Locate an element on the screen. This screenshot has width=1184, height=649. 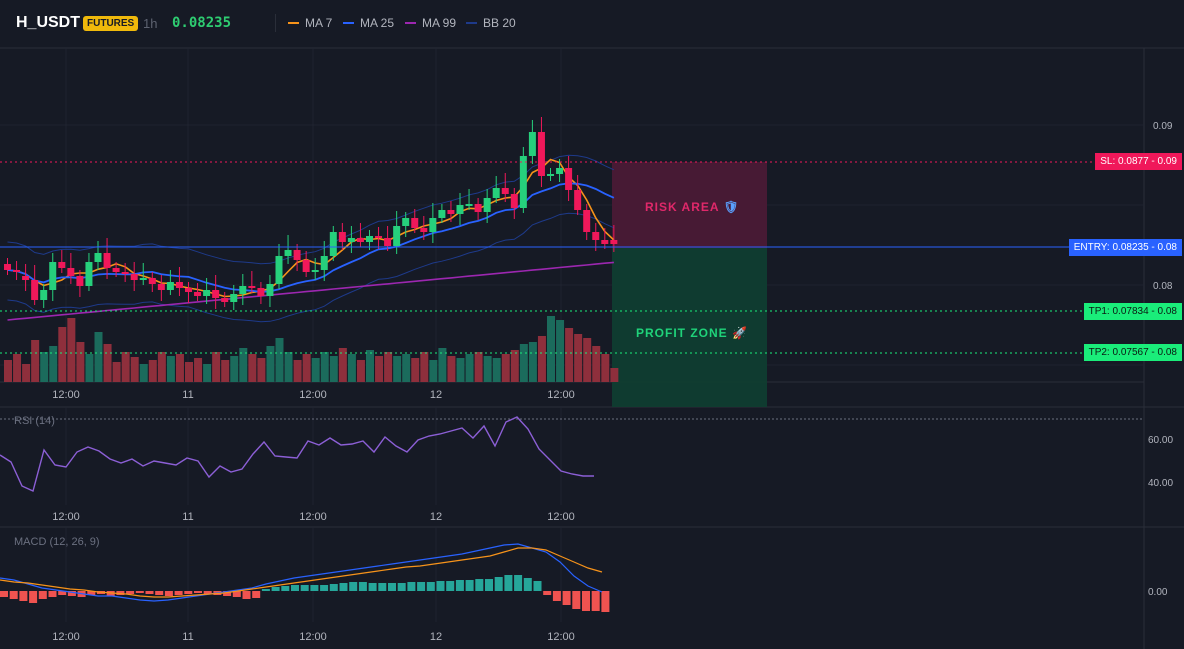
stop-loss-label: SL: 0.0877 - 0.09 is located at coordinates (1138, 161).